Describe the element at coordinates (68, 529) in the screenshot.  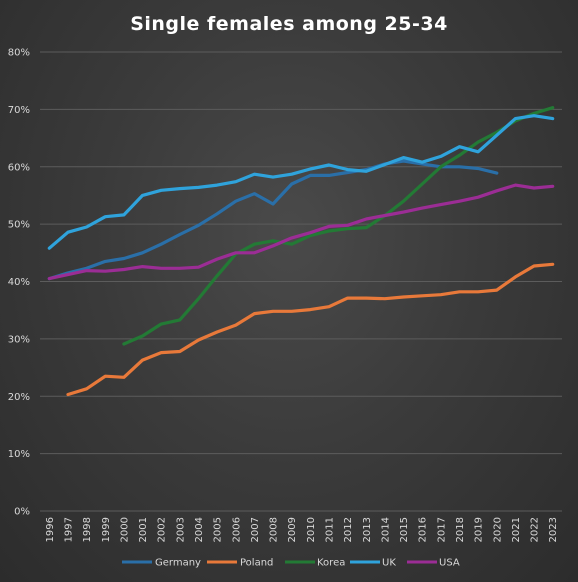
I see `x-tick-label: 1997` at that location.